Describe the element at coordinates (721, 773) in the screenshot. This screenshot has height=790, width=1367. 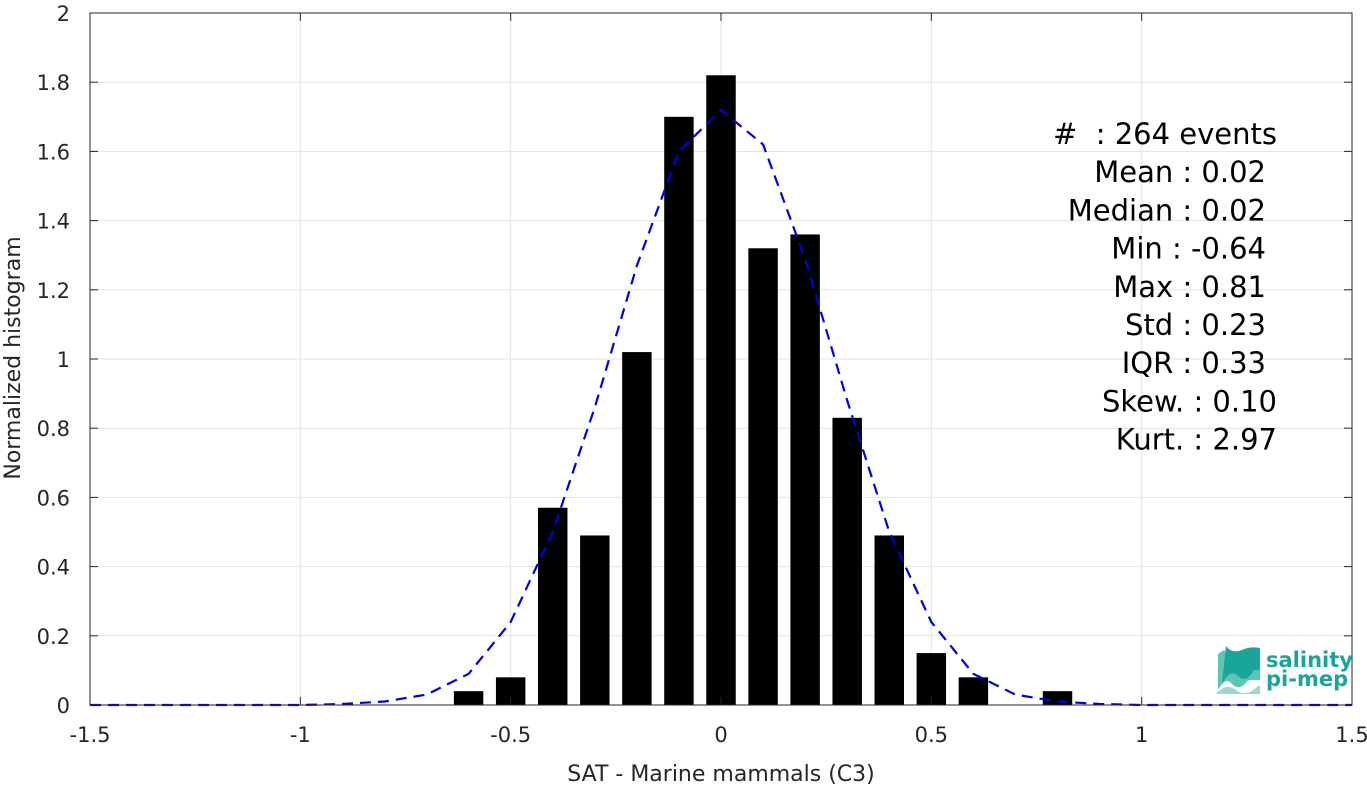
I see `x-axis-title: SAT - Marine mammals (C3)` at that location.